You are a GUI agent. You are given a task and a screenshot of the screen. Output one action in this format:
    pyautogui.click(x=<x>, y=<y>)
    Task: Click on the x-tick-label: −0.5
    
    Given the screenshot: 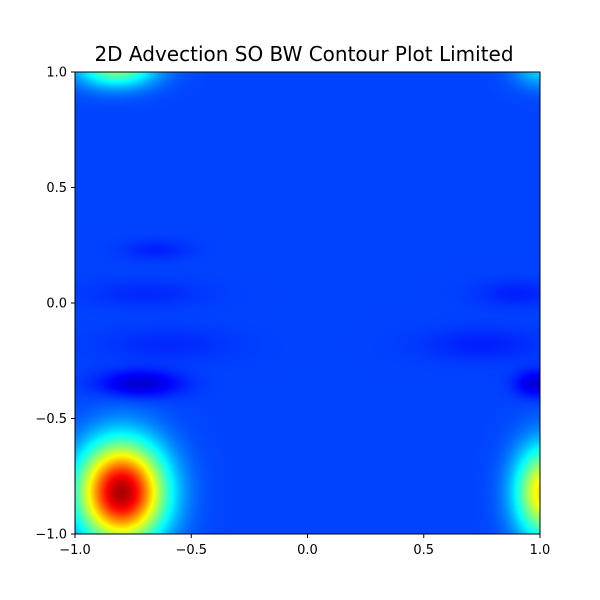 What is the action you would take?
    pyautogui.click(x=191, y=550)
    